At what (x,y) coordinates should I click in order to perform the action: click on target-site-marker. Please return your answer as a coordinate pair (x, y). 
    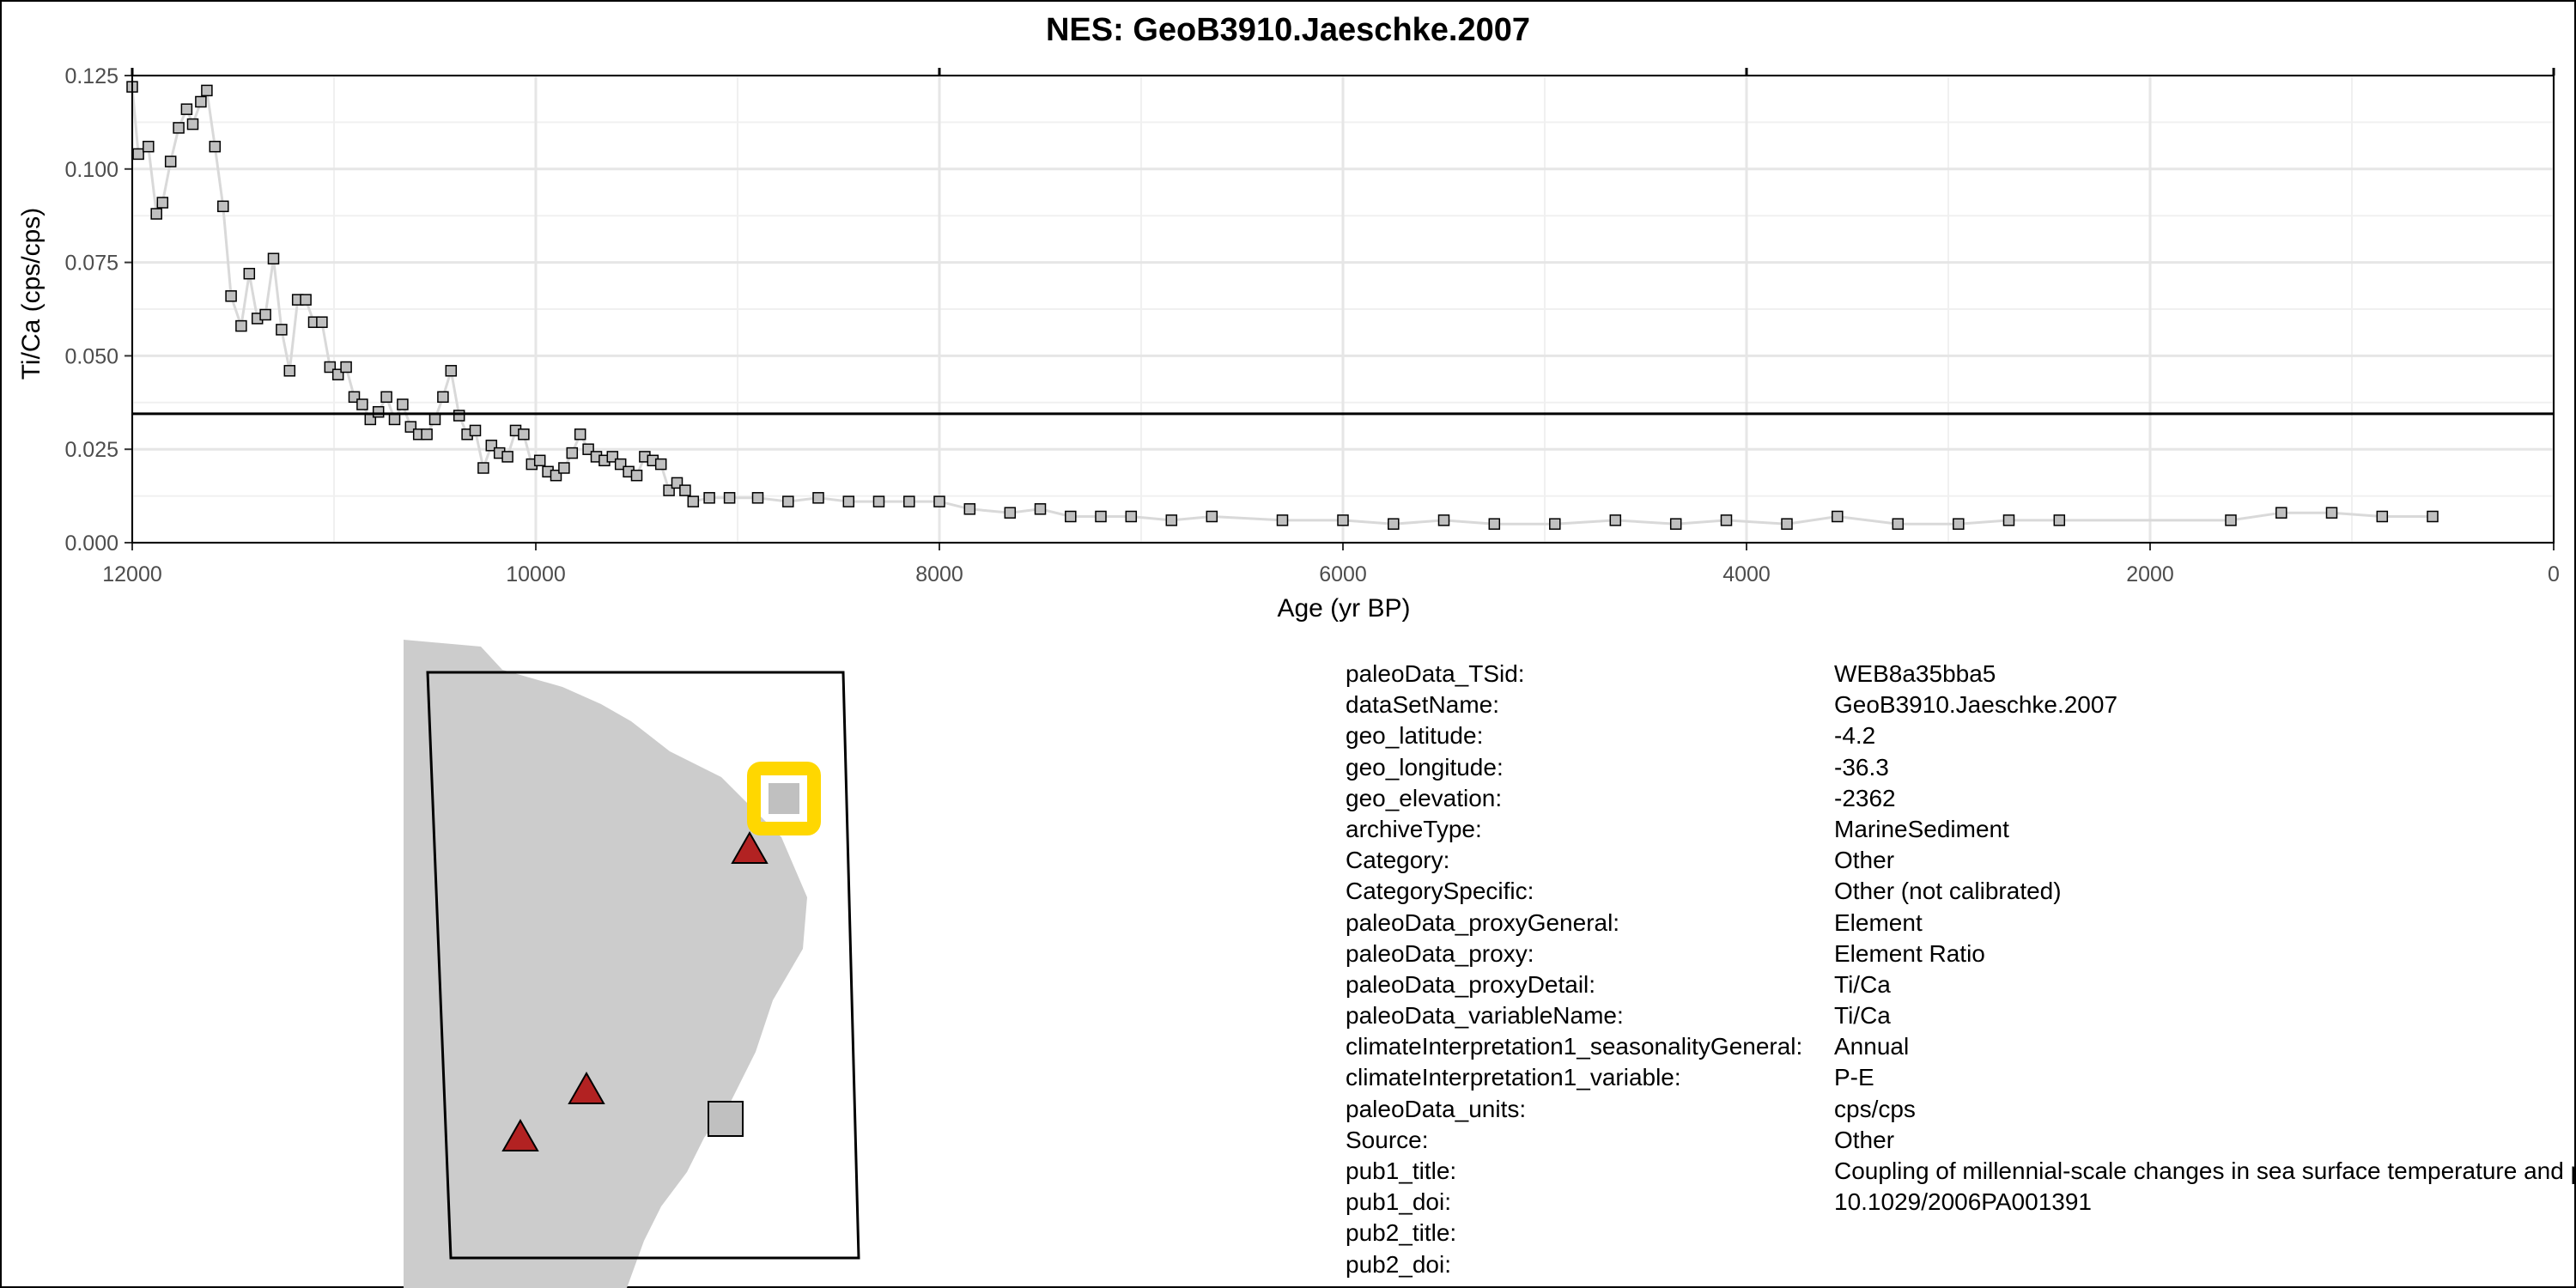
    Looking at the image, I should click on (784, 799).